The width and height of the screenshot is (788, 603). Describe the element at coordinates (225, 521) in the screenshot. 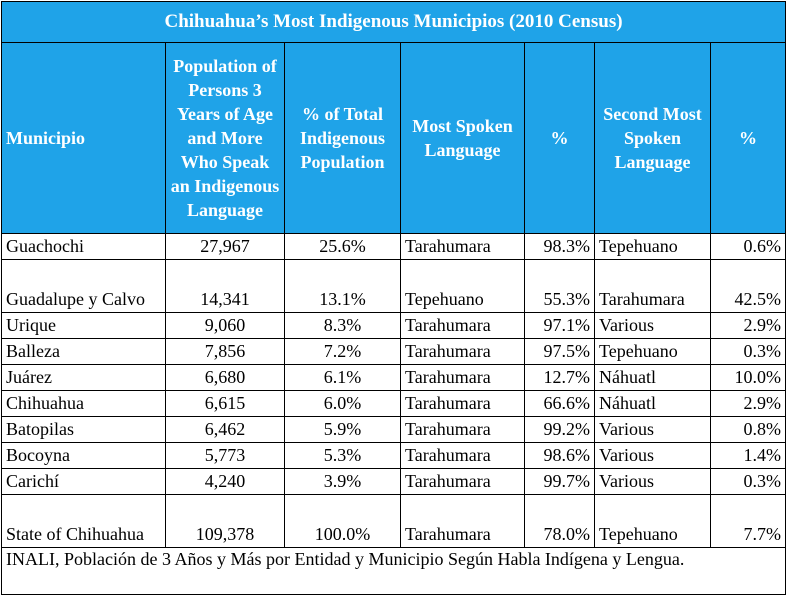

I see `cell-population: 109,378` at that location.